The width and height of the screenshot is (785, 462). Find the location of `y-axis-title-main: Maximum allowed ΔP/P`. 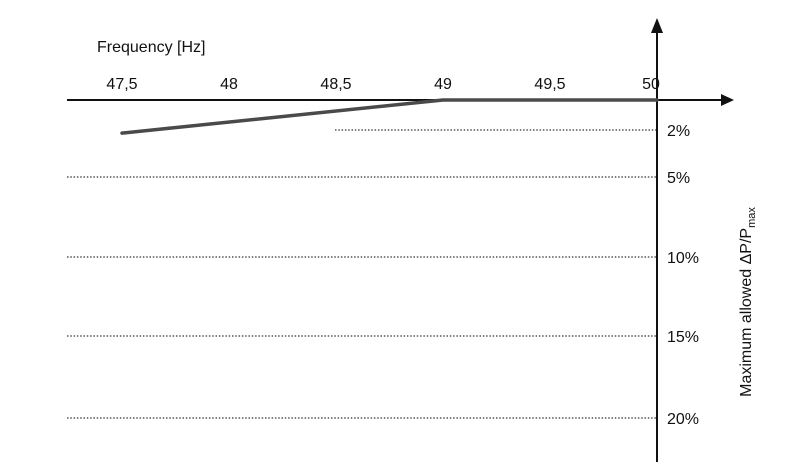

y-axis-title-main: Maximum allowed ΔP/P is located at coordinates (746, 312).